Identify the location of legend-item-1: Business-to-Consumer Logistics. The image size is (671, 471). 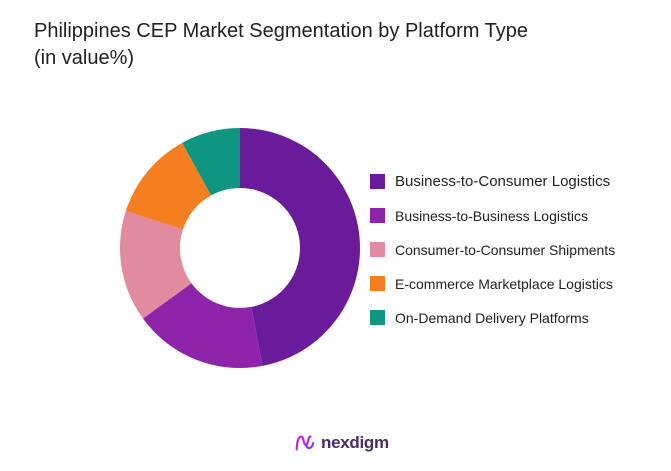
(492, 181).